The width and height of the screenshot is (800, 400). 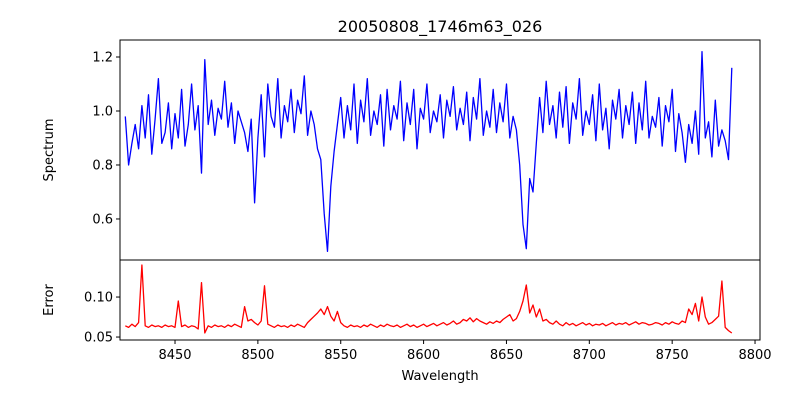 I want to click on y-tick-label: 0.05, so click(x=98, y=338).